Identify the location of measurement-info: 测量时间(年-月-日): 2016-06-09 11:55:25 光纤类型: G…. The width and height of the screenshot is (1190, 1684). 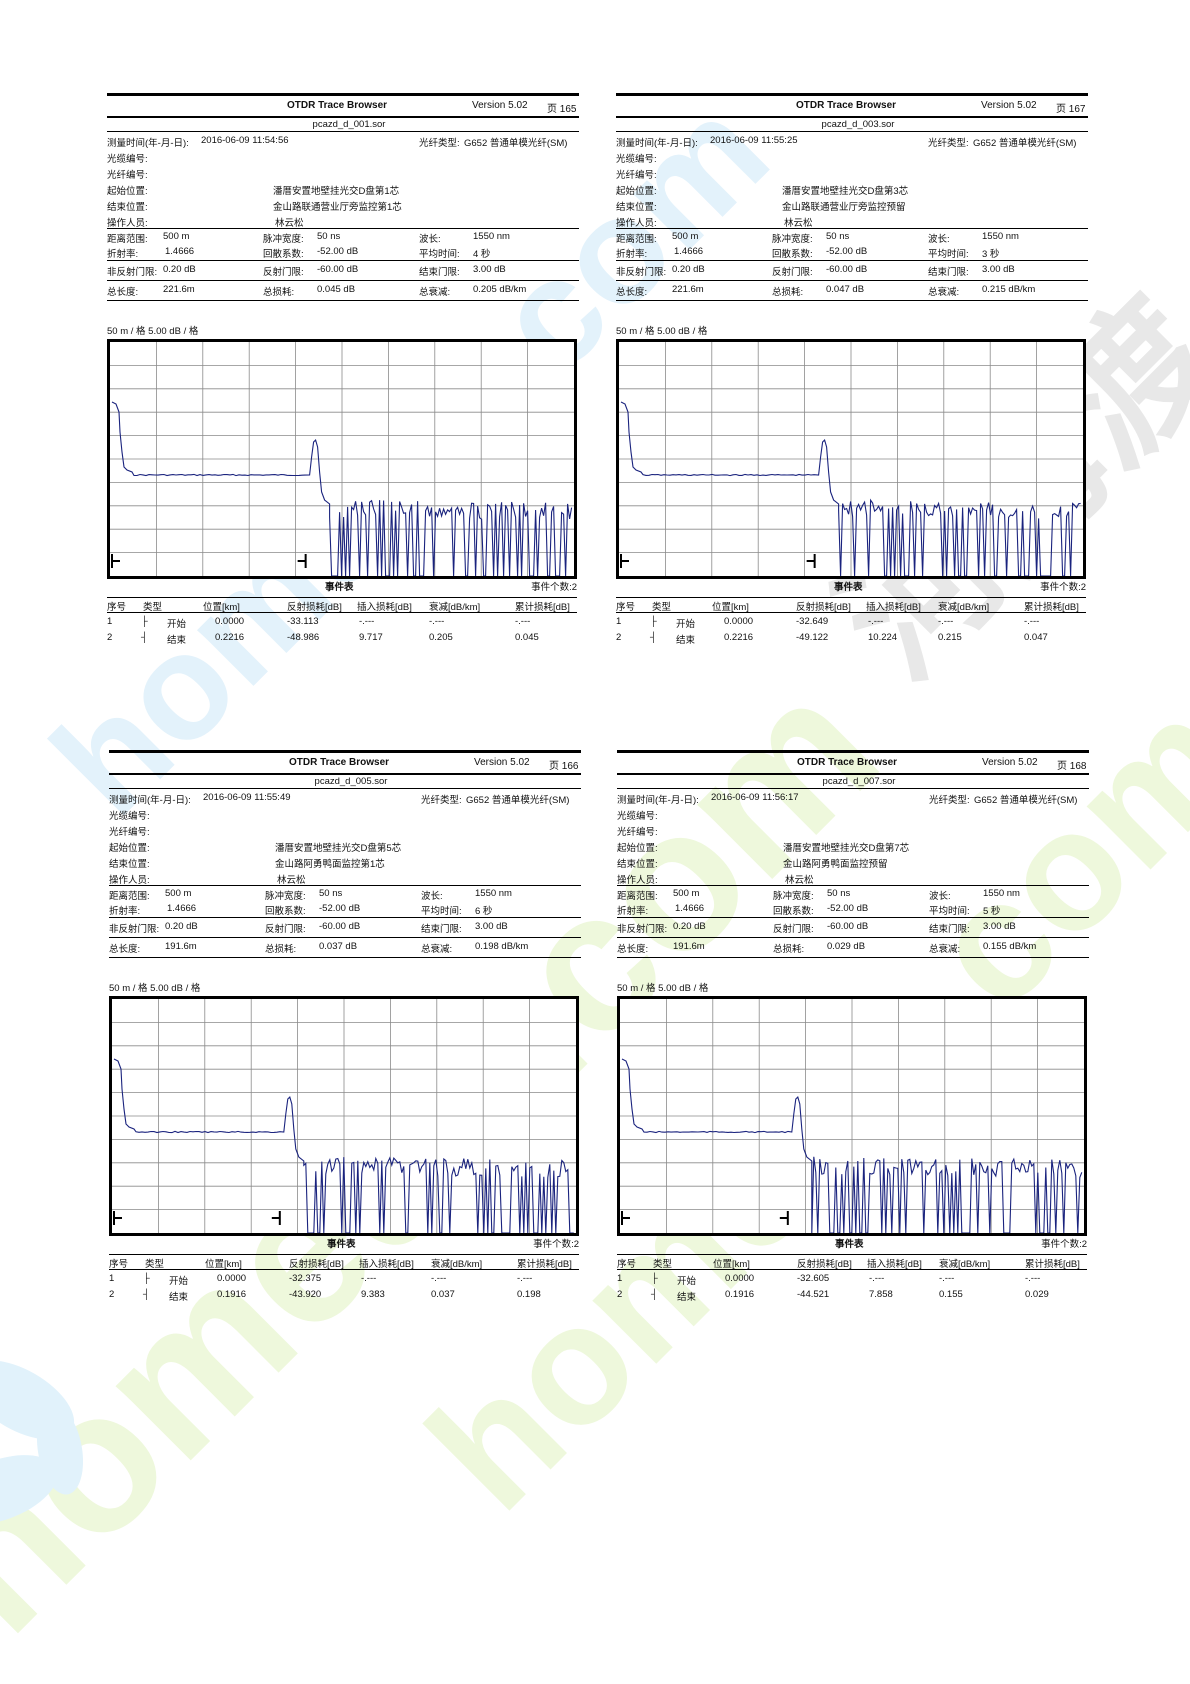
(852, 180).